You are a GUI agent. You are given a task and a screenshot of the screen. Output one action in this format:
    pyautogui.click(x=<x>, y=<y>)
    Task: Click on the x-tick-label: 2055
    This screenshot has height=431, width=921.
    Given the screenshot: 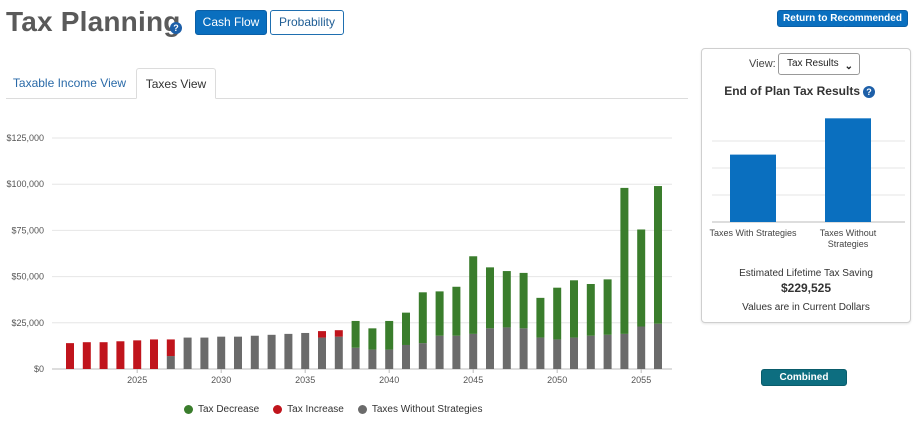 What is the action you would take?
    pyautogui.click(x=641, y=380)
    